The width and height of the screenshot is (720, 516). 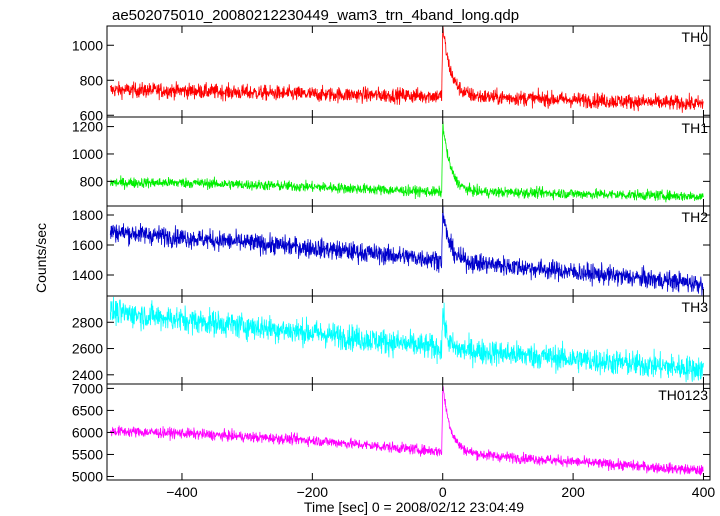 I want to click on x-axis-label: Time [sec] 0 = 2008/02/12 23:04:49, so click(x=414, y=507).